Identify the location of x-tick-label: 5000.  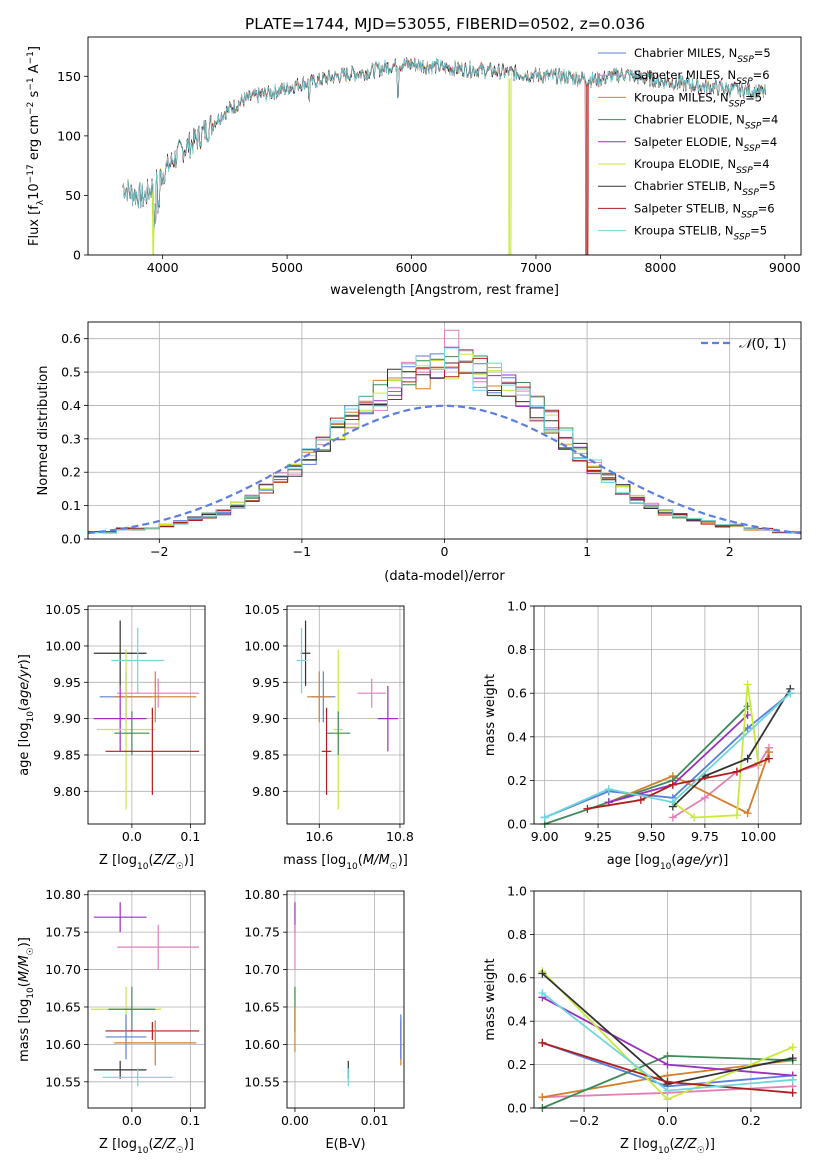
(287, 267).